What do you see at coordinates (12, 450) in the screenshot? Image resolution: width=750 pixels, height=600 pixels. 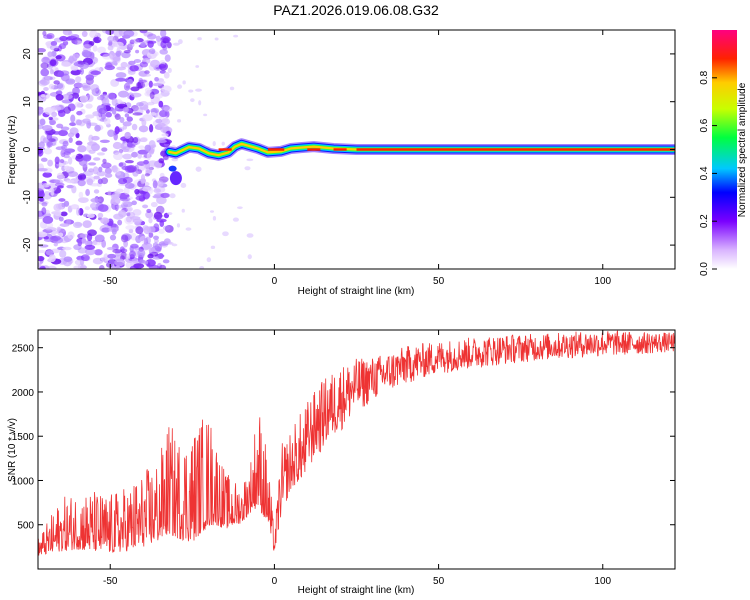 I see `snr-ylabel: SNR (10 * v/v)` at bounding box center [12, 450].